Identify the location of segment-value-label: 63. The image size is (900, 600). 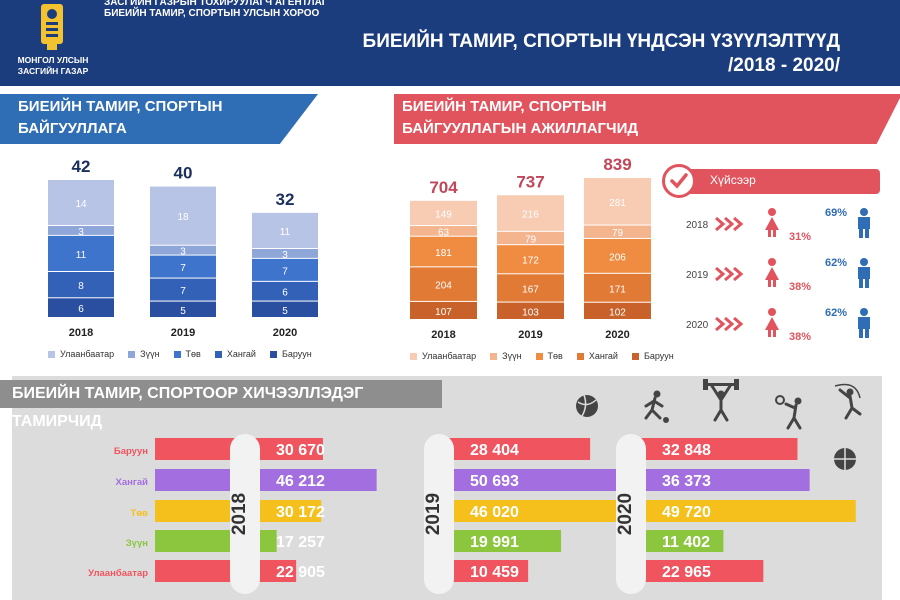
(444, 232).